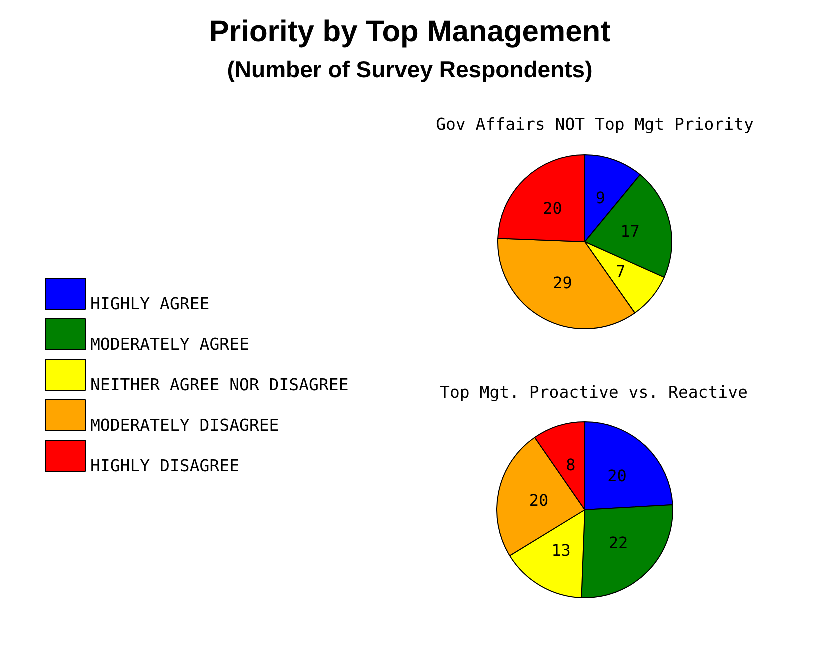 The image size is (820, 660). I want to click on data-label: 17, so click(630, 231).